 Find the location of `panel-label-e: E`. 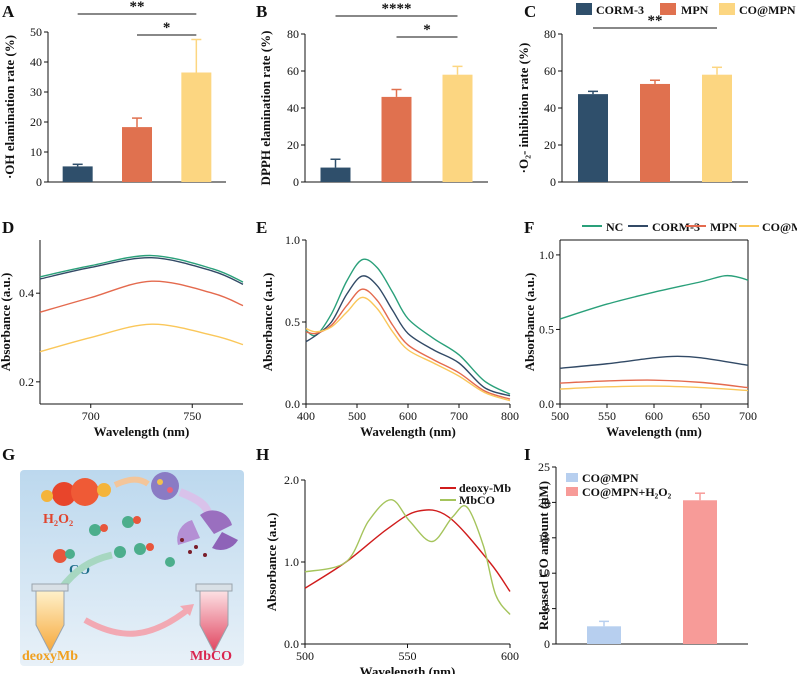

panel-label-e: E is located at coordinates (261, 227).